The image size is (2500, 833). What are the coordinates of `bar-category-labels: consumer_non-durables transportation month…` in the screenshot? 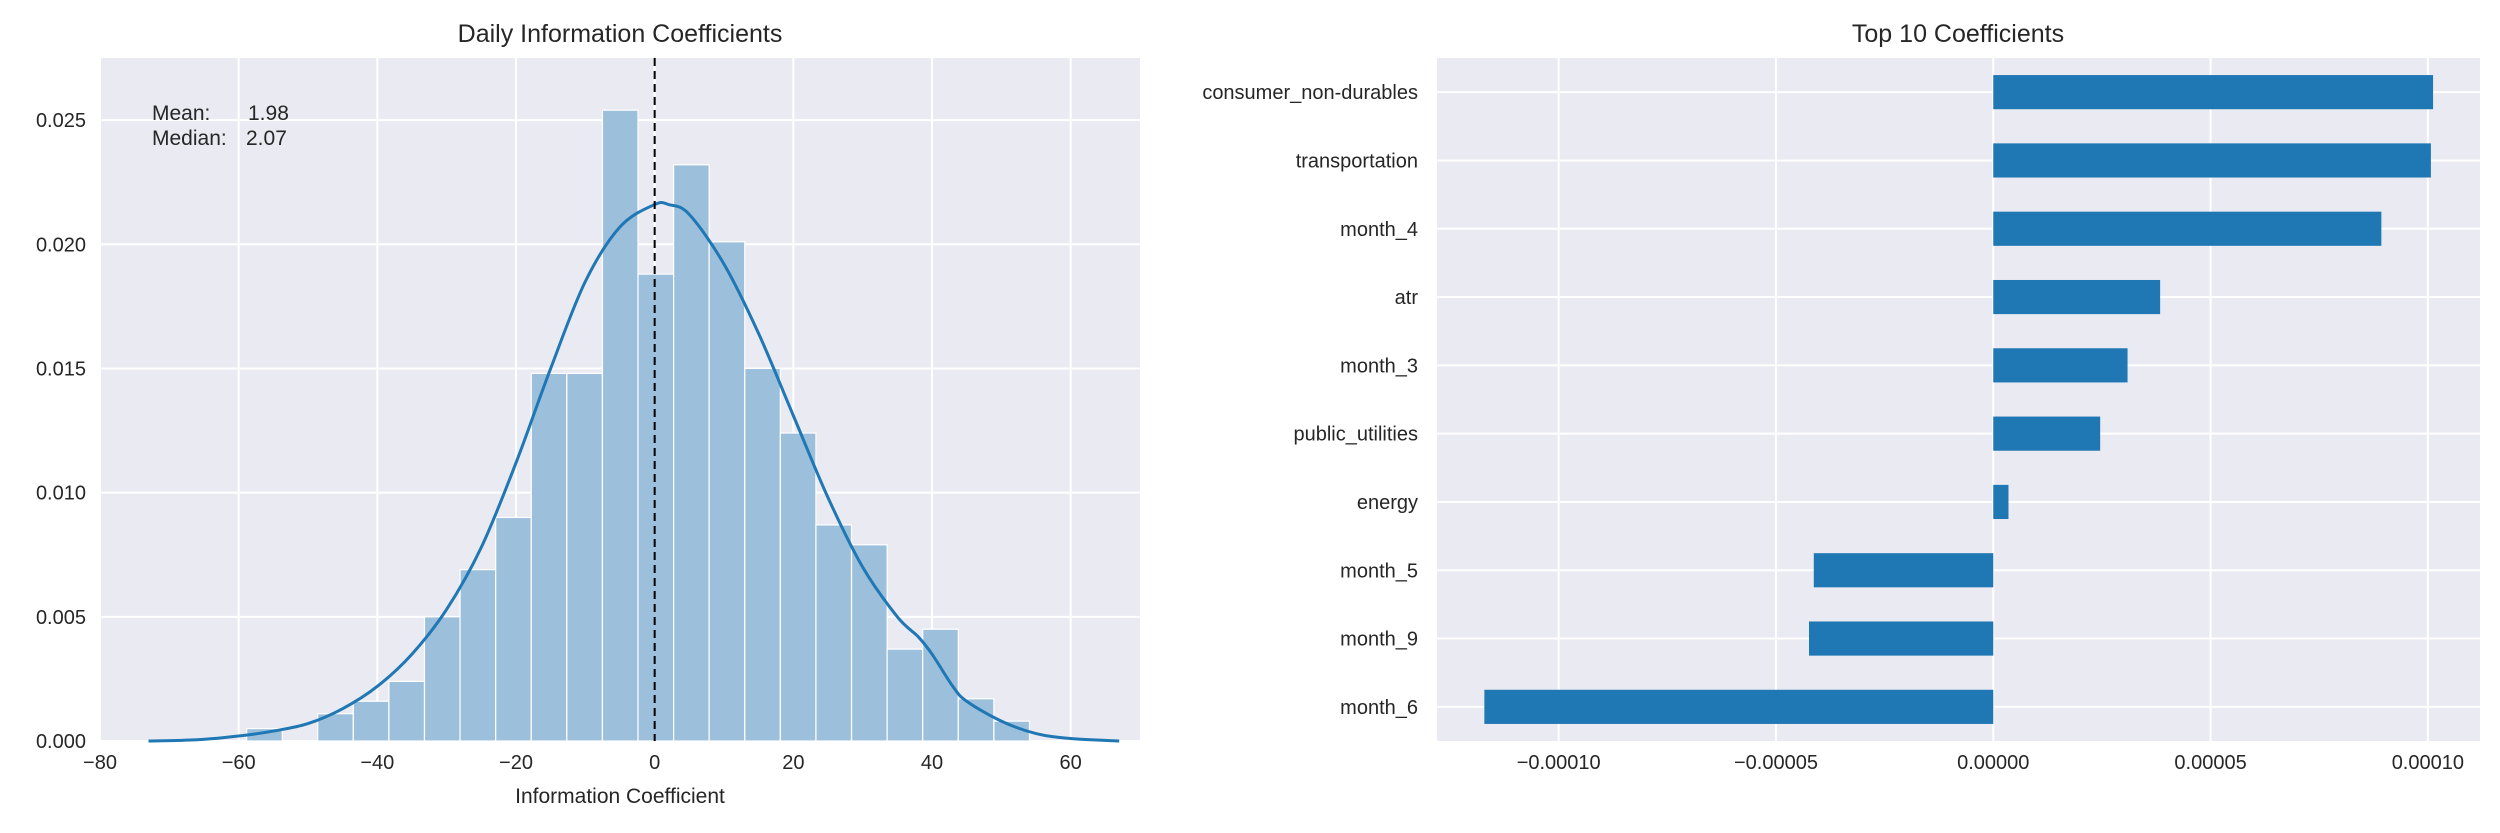 It's located at (1310, 400).